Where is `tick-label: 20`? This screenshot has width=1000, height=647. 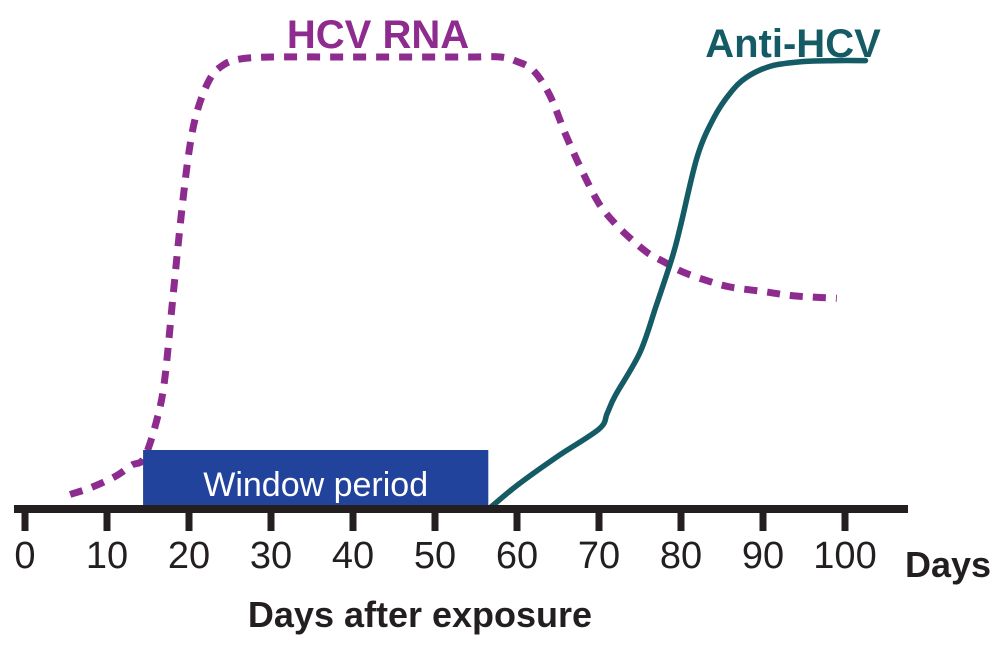
tick-label: 20 is located at coordinates (189, 556).